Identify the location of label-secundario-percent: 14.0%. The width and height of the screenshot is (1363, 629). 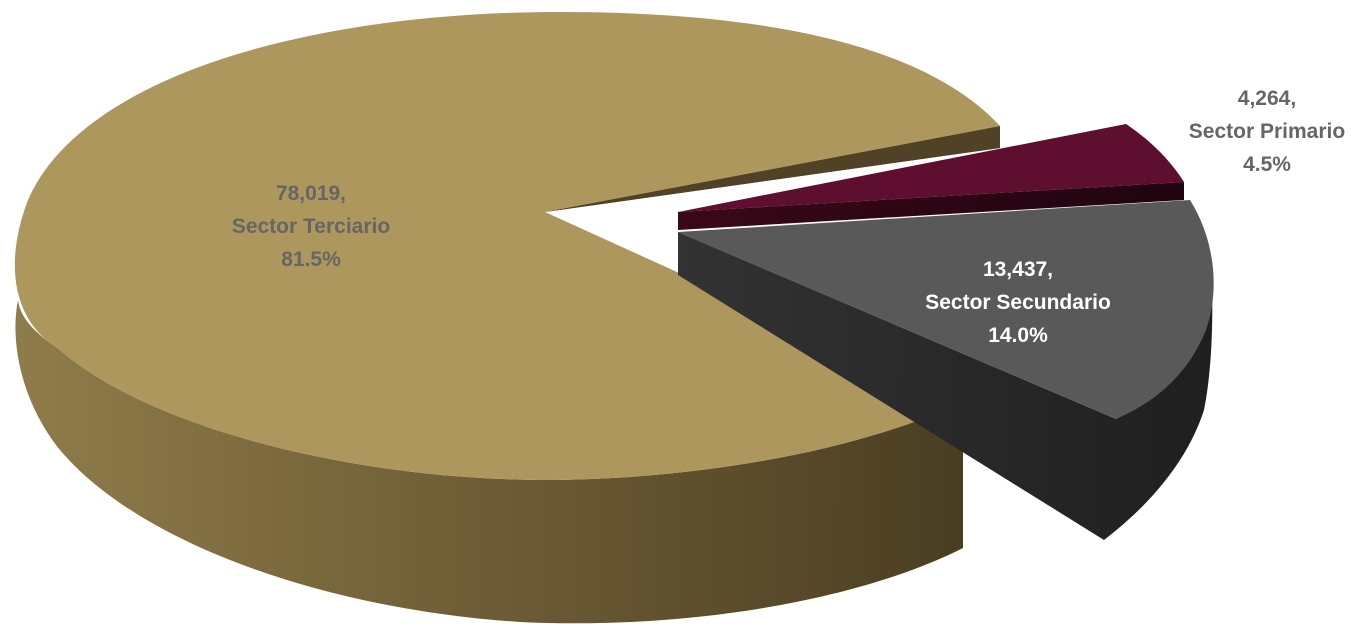
(1018, 335).